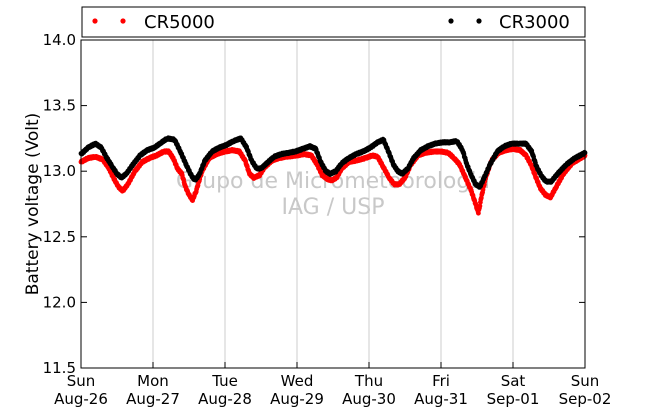 This screenshot has height=409, width=650. I want to click on x-tick-date: Aug-30, so click(369, 399).